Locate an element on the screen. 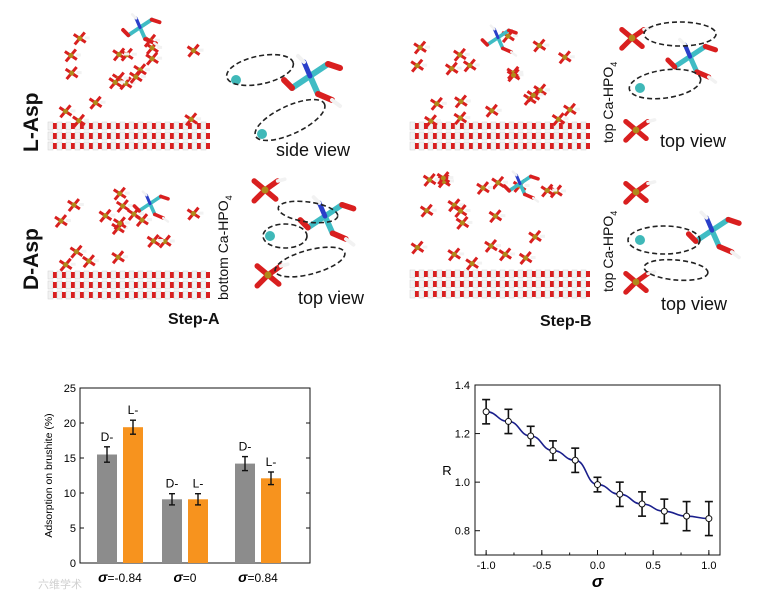 The height and width of the screenshot is (592, 763). interaction-ellipse is located at coordinates (676, 270).